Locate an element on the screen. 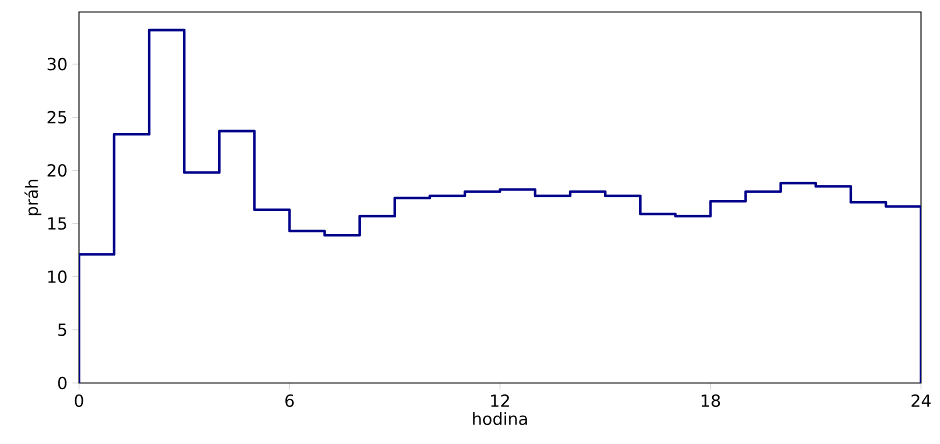  y-tick-label: 5 is located at coordinates (62, 330).